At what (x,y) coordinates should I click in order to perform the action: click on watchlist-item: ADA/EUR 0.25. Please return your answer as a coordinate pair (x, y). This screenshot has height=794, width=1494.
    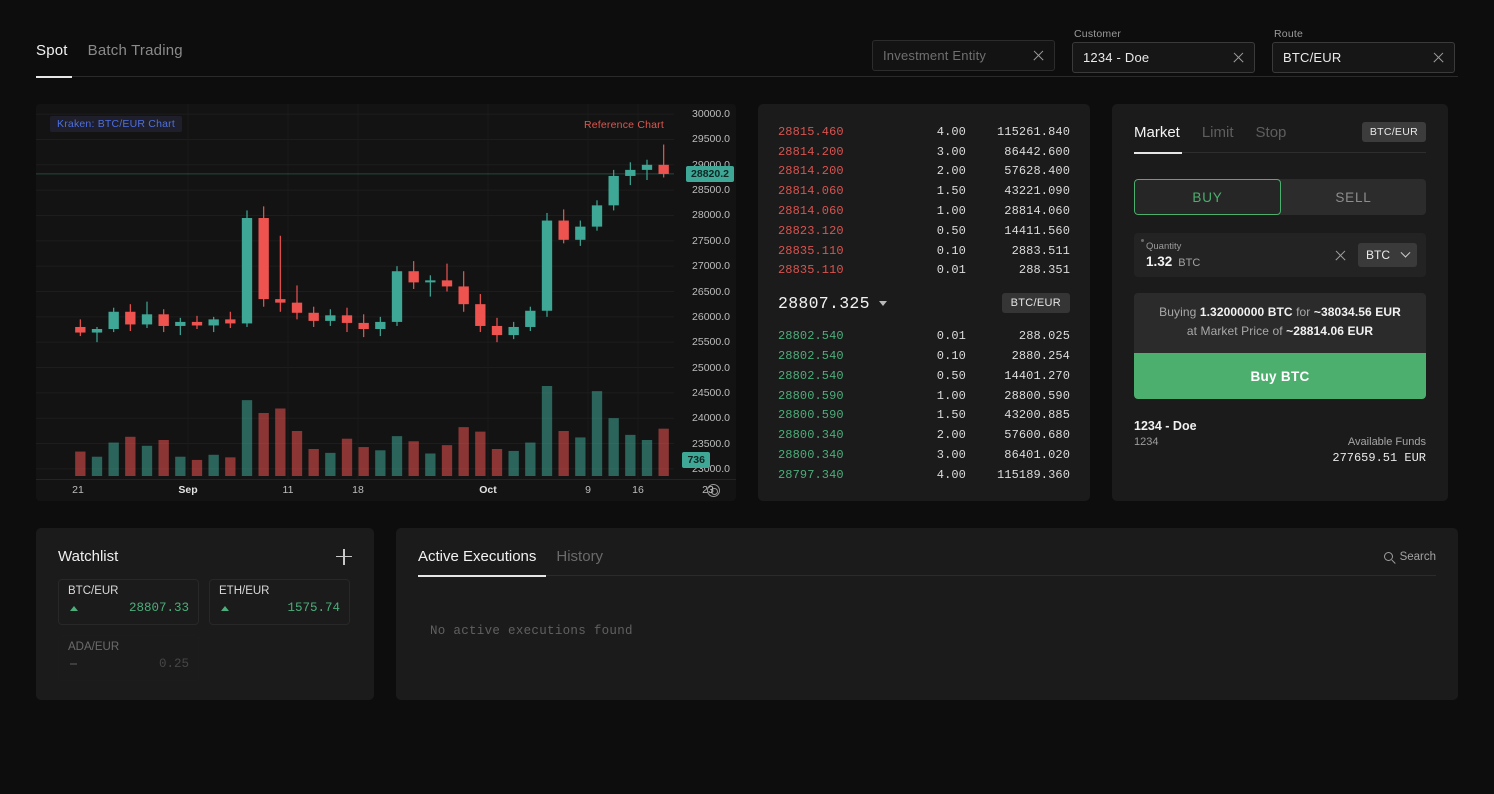
    Looking at the image, I should click on (128, 658).